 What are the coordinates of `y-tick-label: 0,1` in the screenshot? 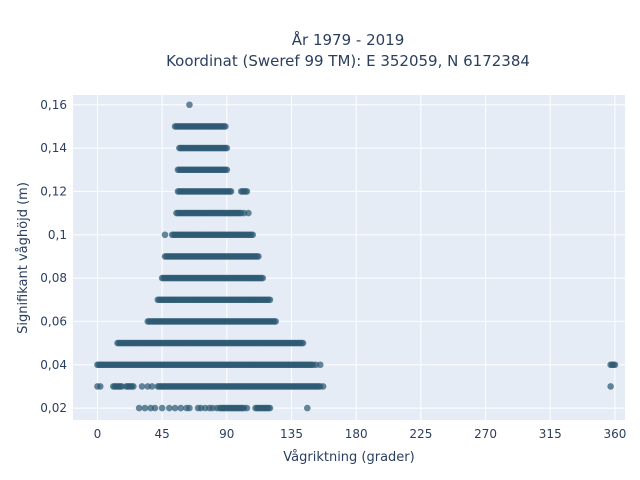 It's located at (57, 235).